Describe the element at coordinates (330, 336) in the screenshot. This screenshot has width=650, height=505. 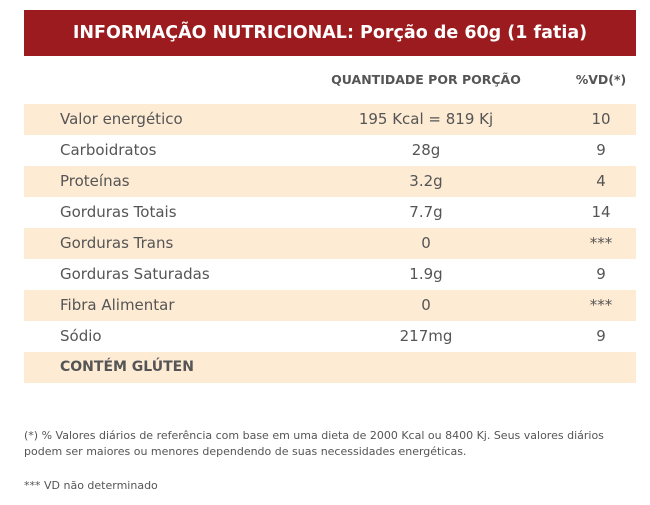
I see `table-row: Sódio 217mg 9` at that location.